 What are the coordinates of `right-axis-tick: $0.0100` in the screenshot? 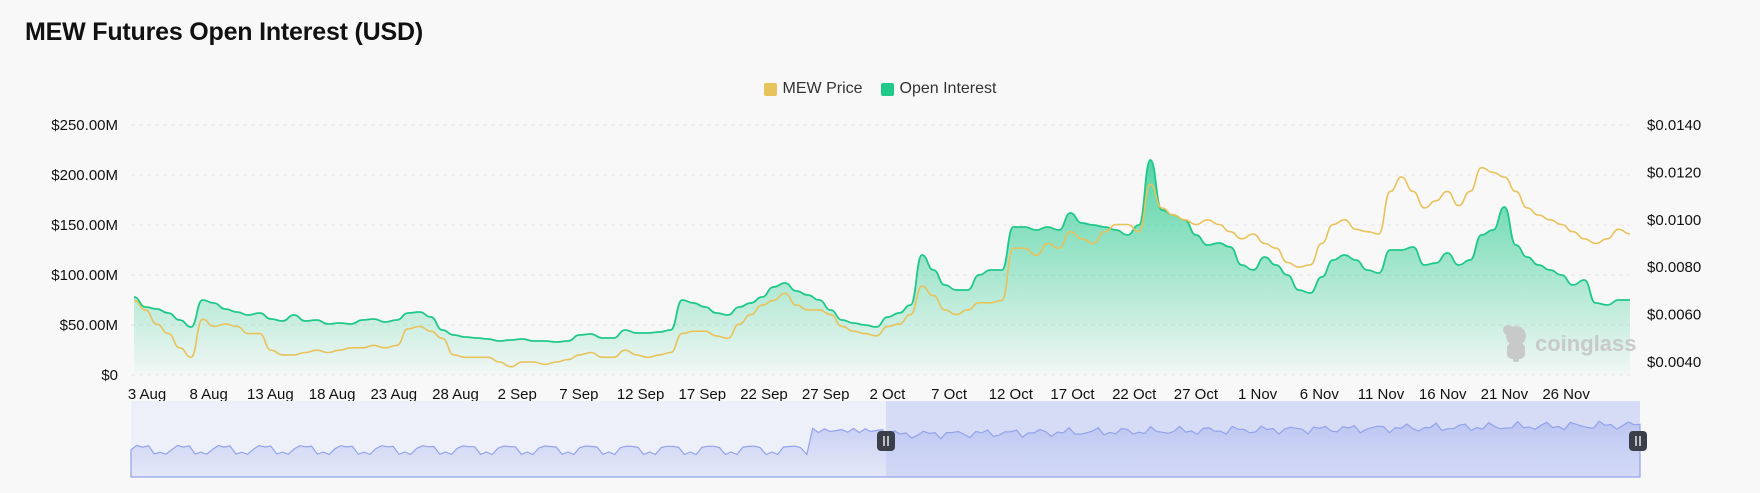 It's located at (1674, 220).